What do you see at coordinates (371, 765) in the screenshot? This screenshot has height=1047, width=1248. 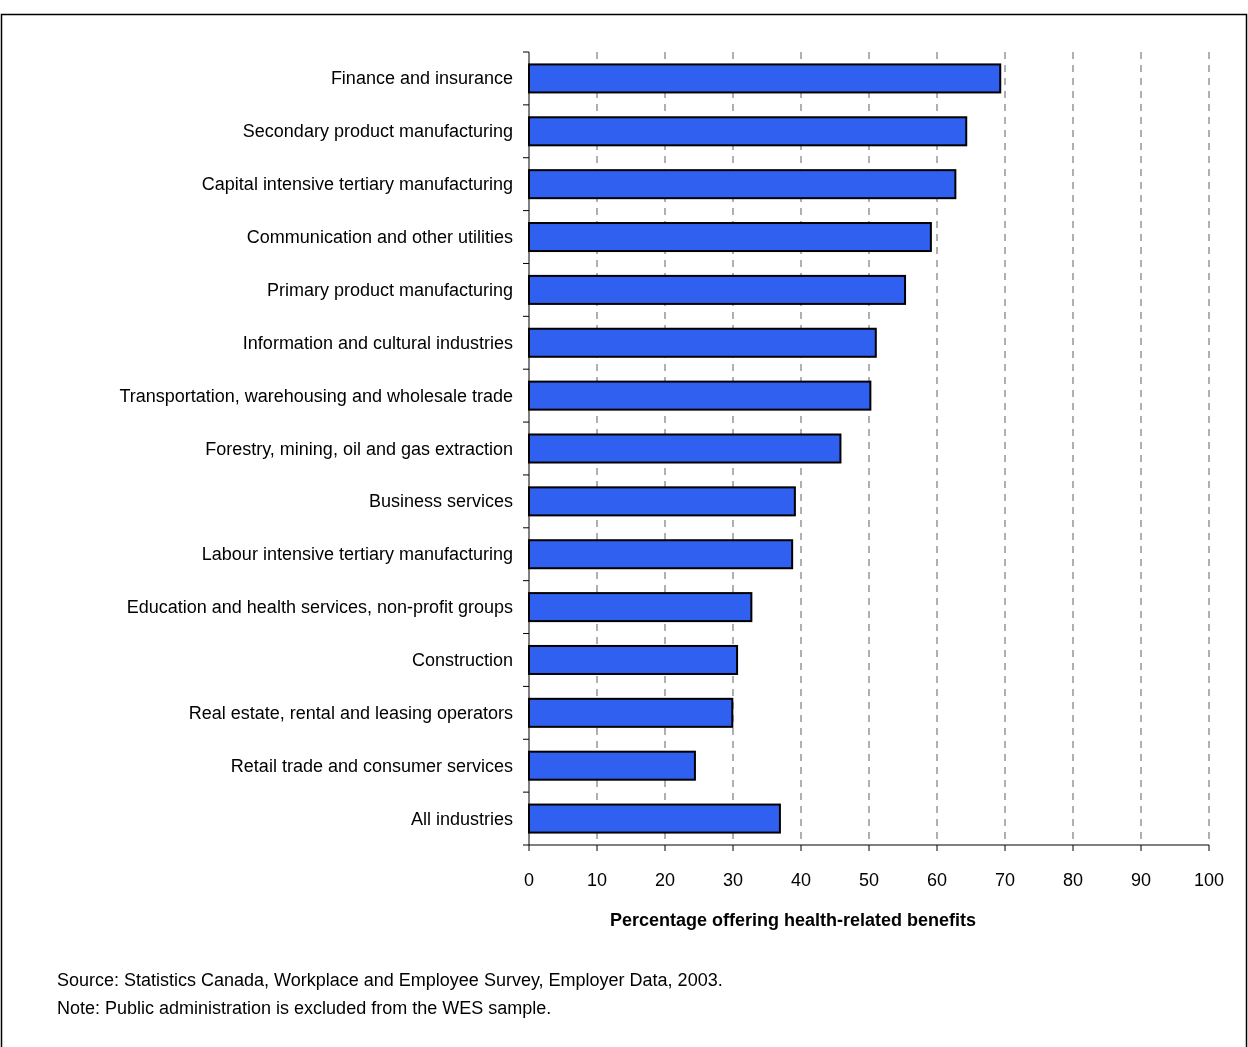 I see `y-tick-label: Retail trade and consumer services` at bounding box center [371, 765].